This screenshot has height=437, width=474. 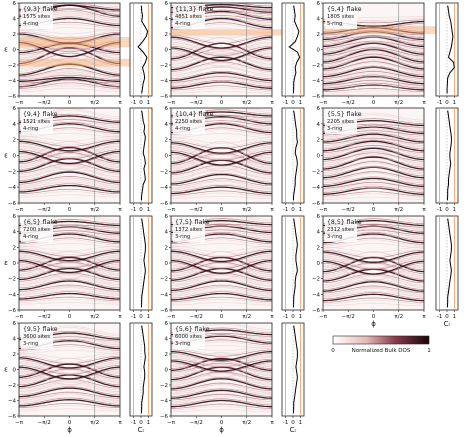 I want to click on dos-tick-label: 0, so click(x=141, y=103).